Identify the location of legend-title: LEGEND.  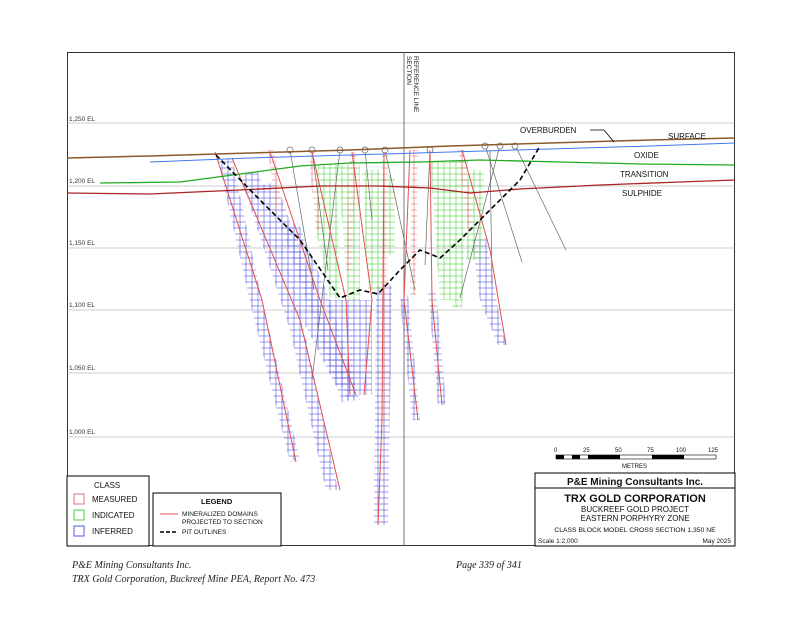
(217, 501).